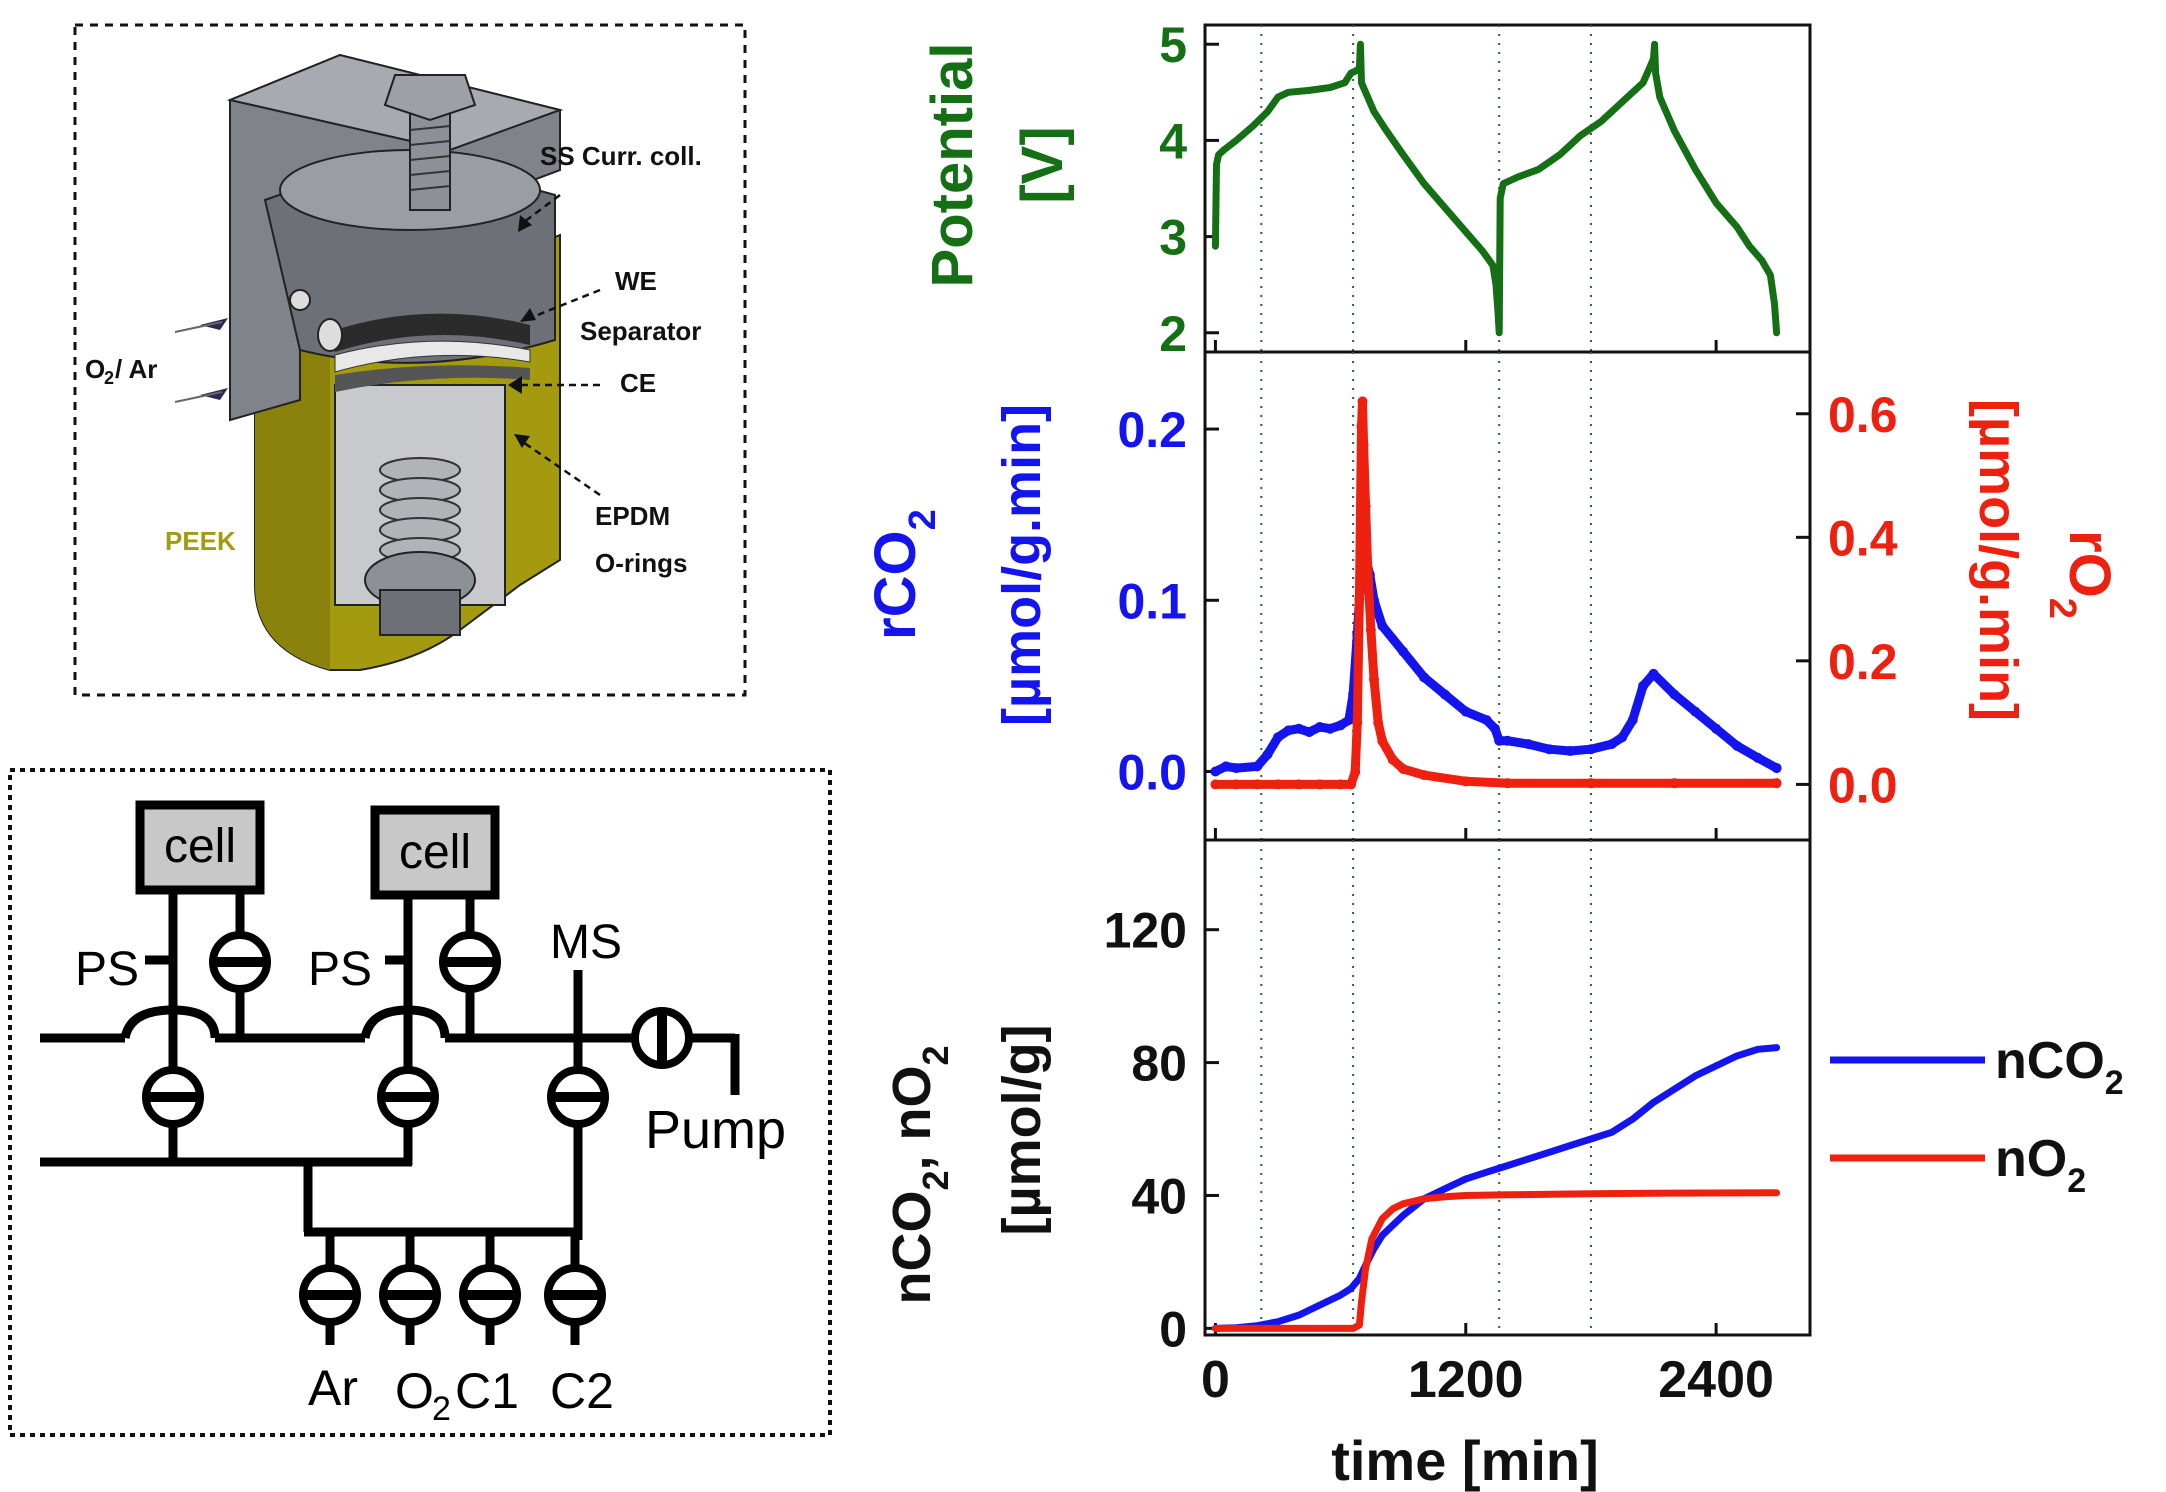 This screenshot has height=1492, width=2166. I want to click on annotation-arrowheads, so click(522, 331).